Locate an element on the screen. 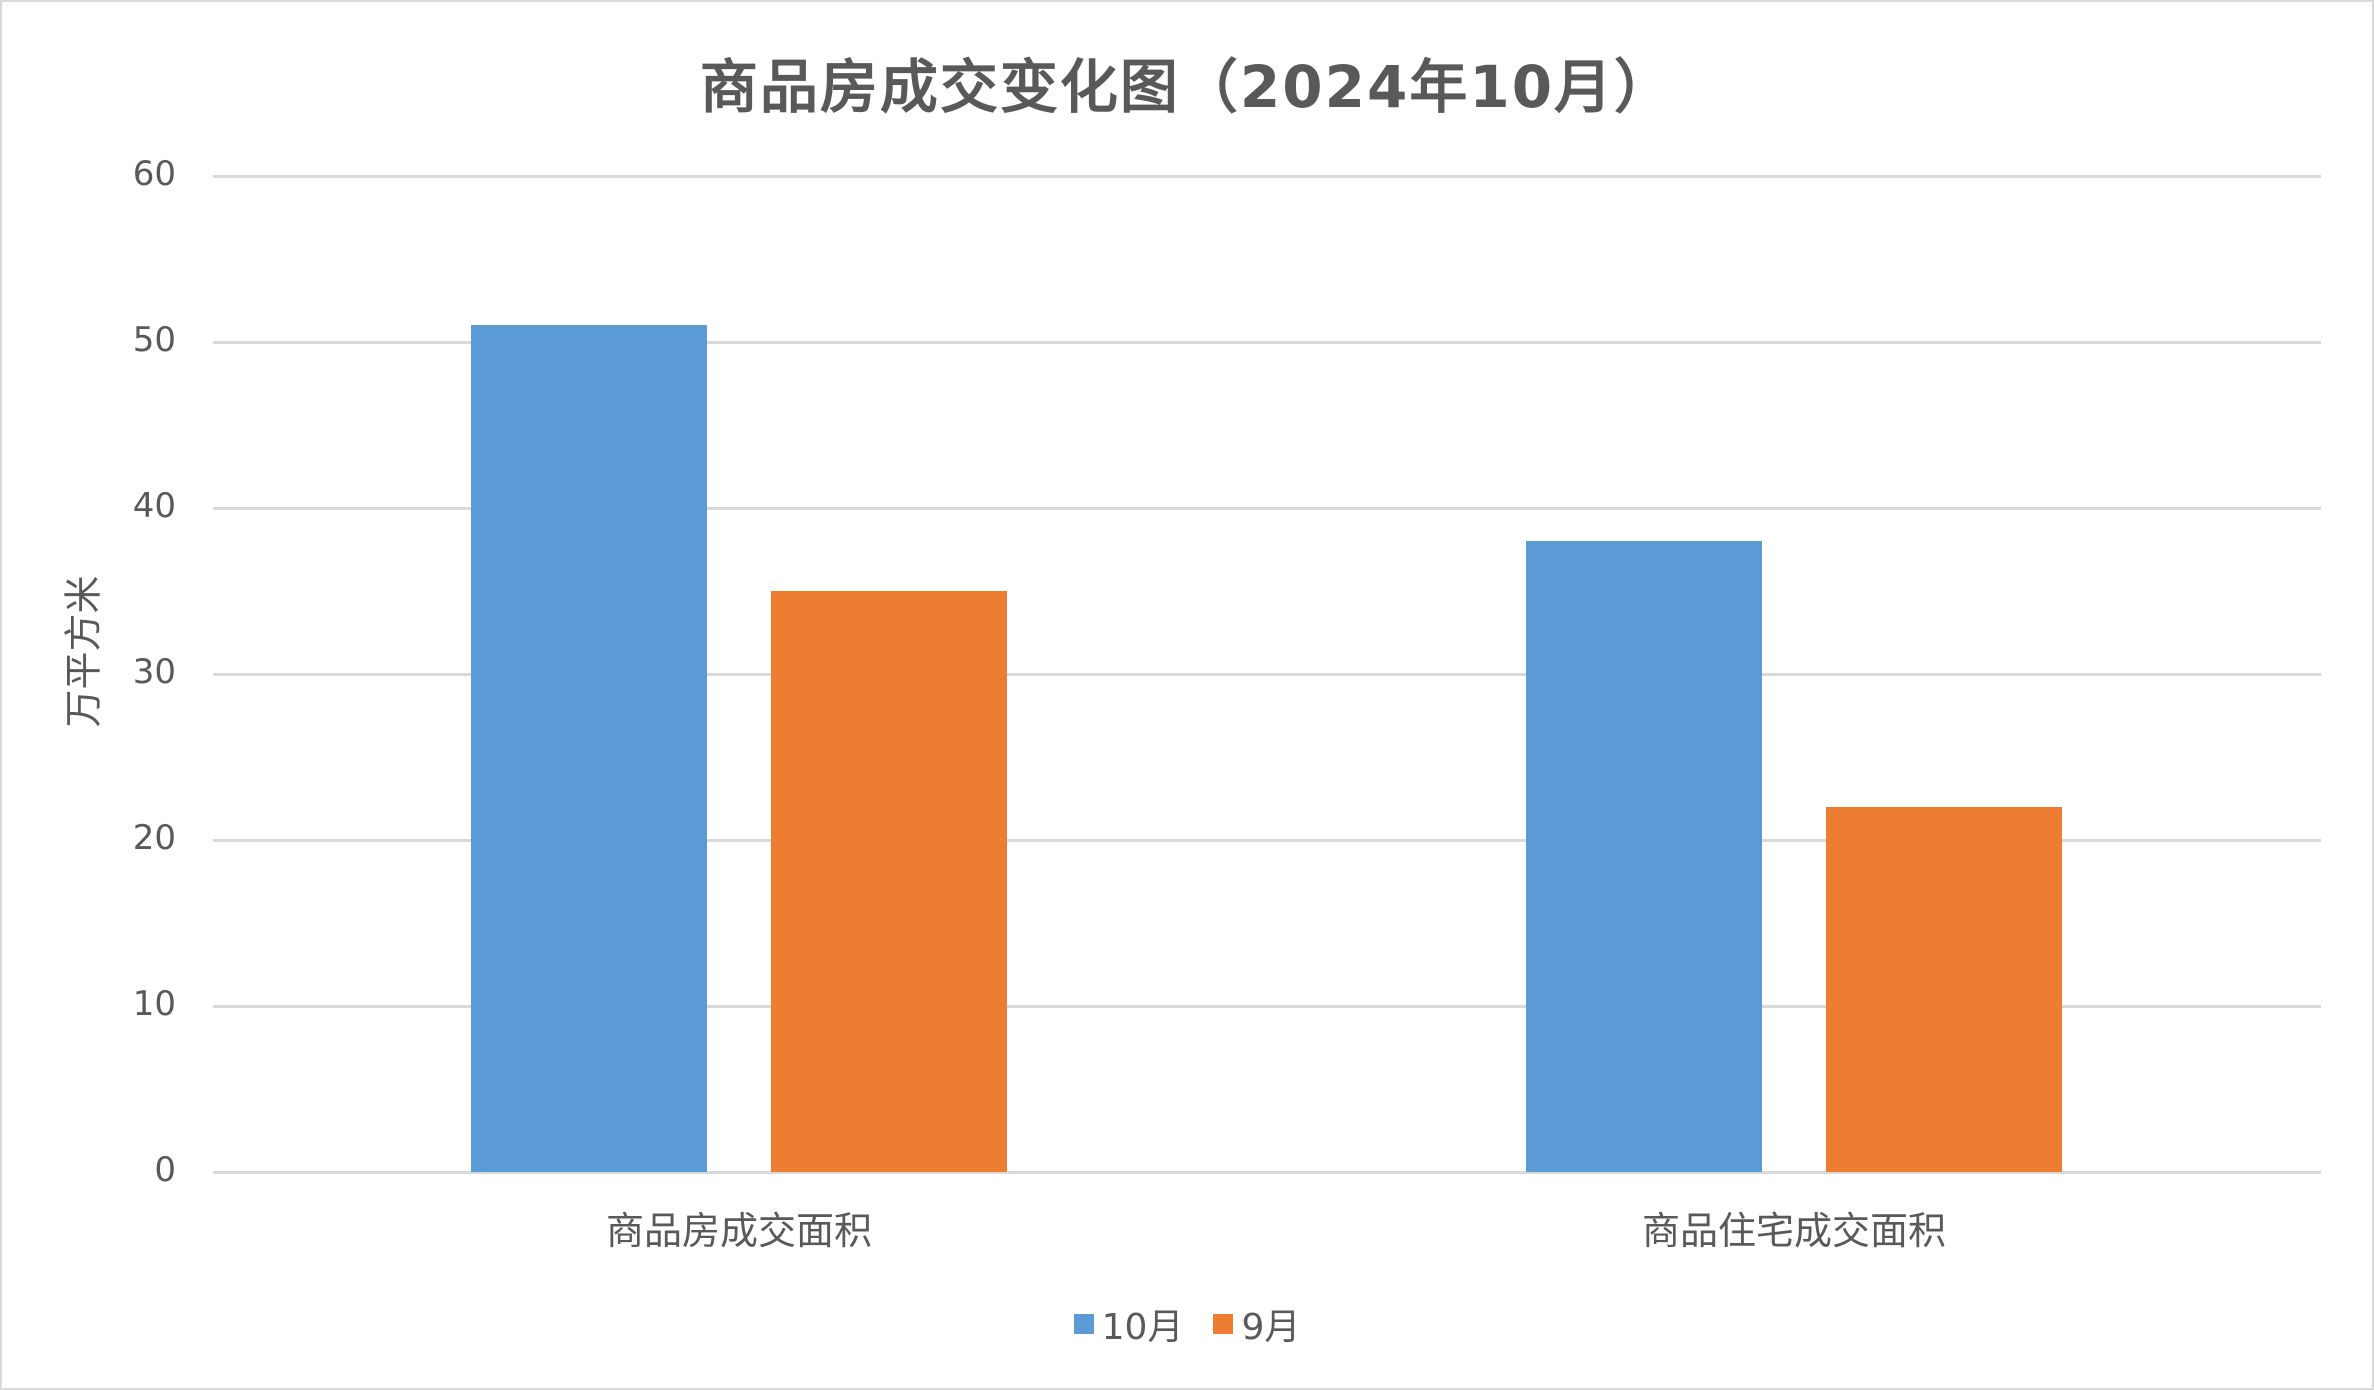  y-tick-label: 0 is located at coordinates (165, 1170).